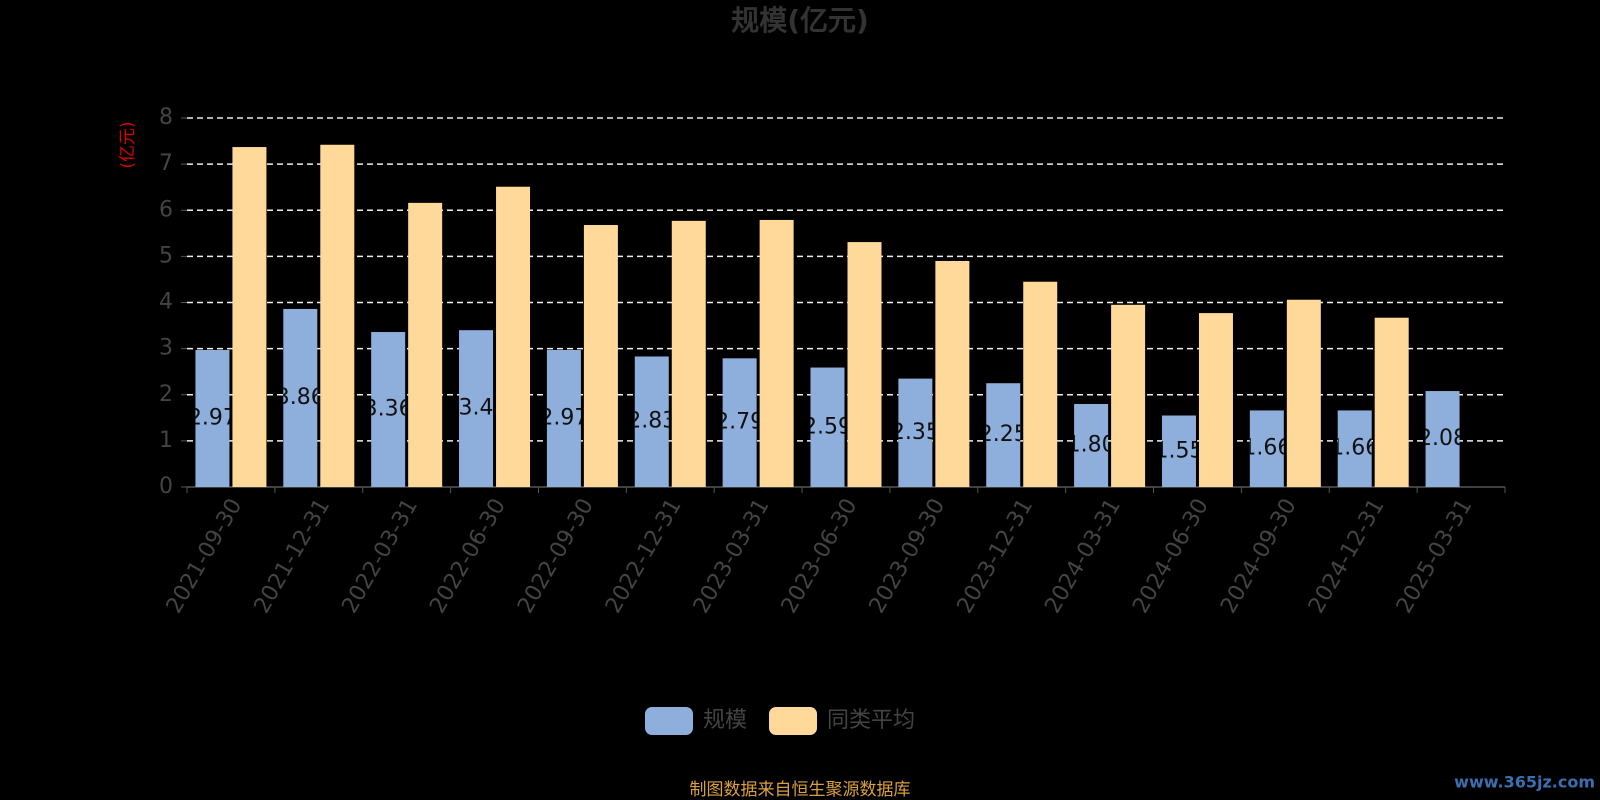 The width and height of the screenshot is (1600, 800). Describe the element at coordinates (166, 209) in the screenshot. I see `y-tick-label: 6` at that location.